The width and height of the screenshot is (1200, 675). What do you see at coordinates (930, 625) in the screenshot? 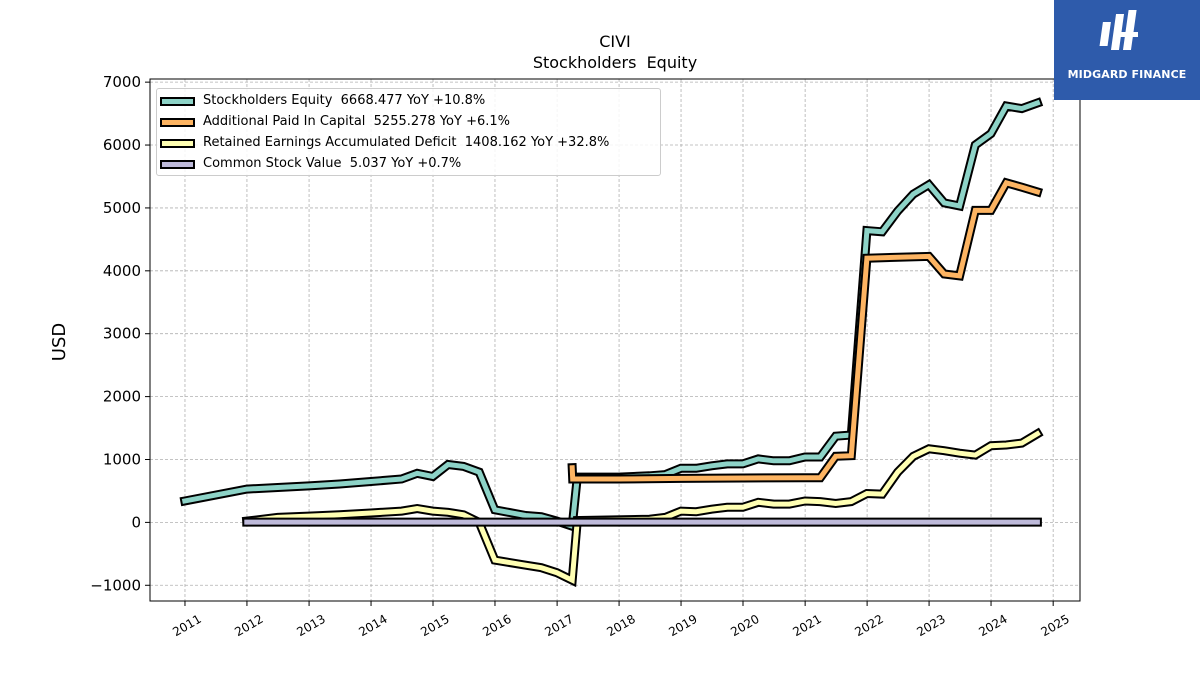
I see `x-tick-label: 2023` at bounding box center [930, 625].